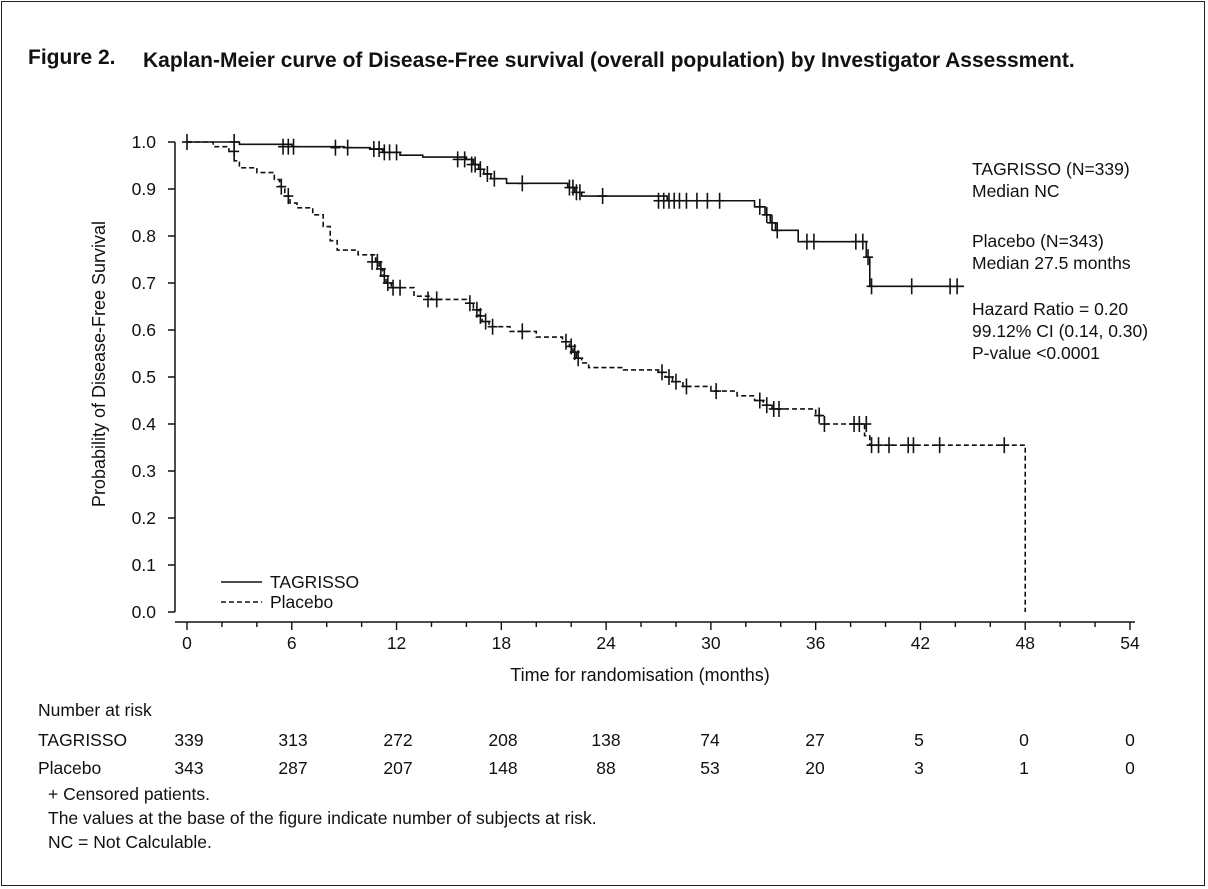 The height and width of the screenshot is (889, 1208). I want to click on risk-value-placebo: 148, so click(503, 768).